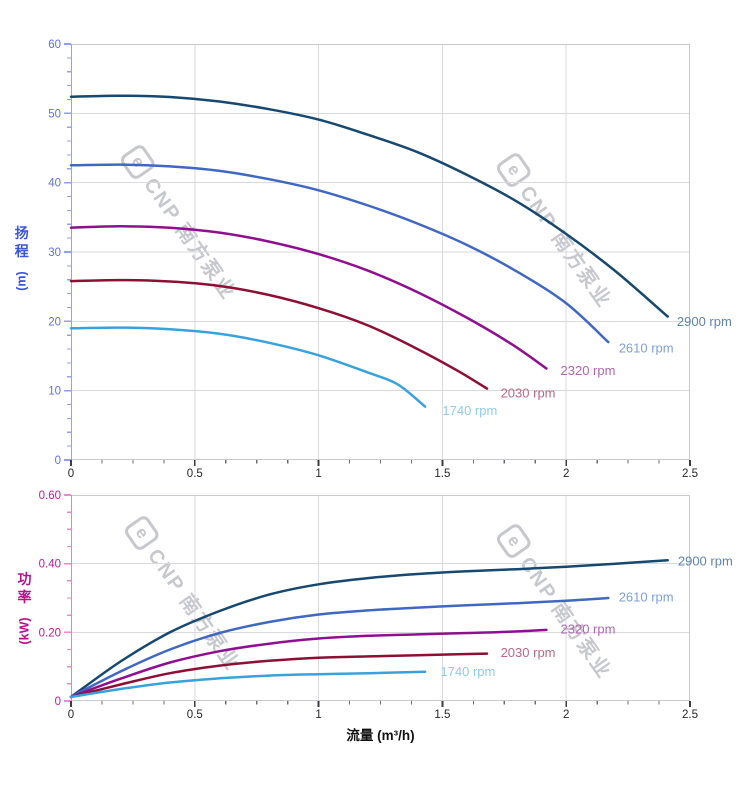  I want to click on head-y-axis-title-text: 扬程, so click(21, 242).